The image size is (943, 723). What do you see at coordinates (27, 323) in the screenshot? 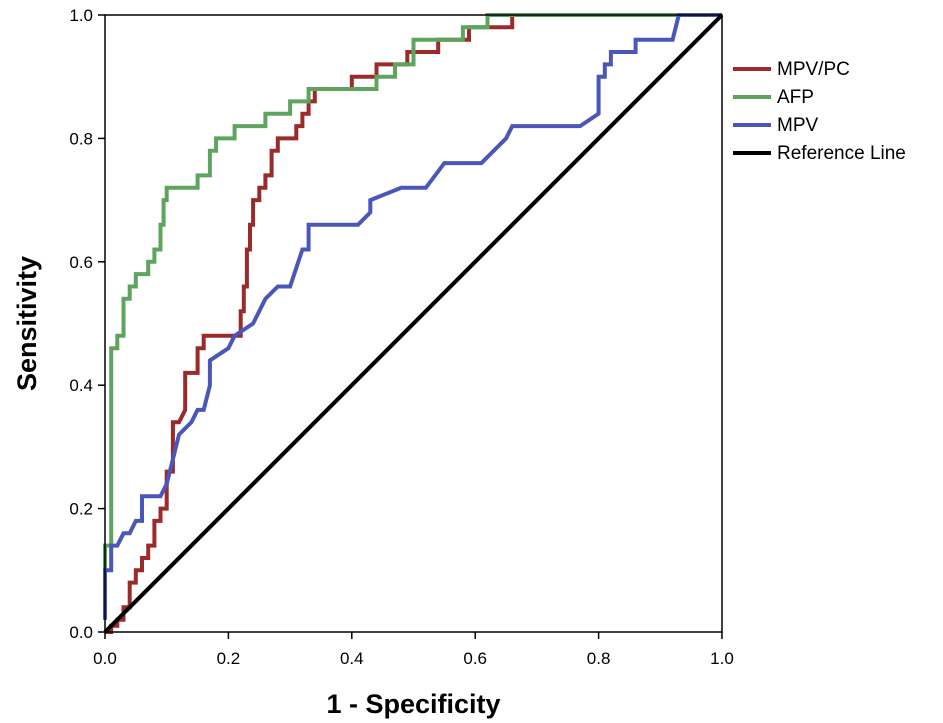
I see `y-axis-title: Sensitivity` at bounding box center [27, 323].